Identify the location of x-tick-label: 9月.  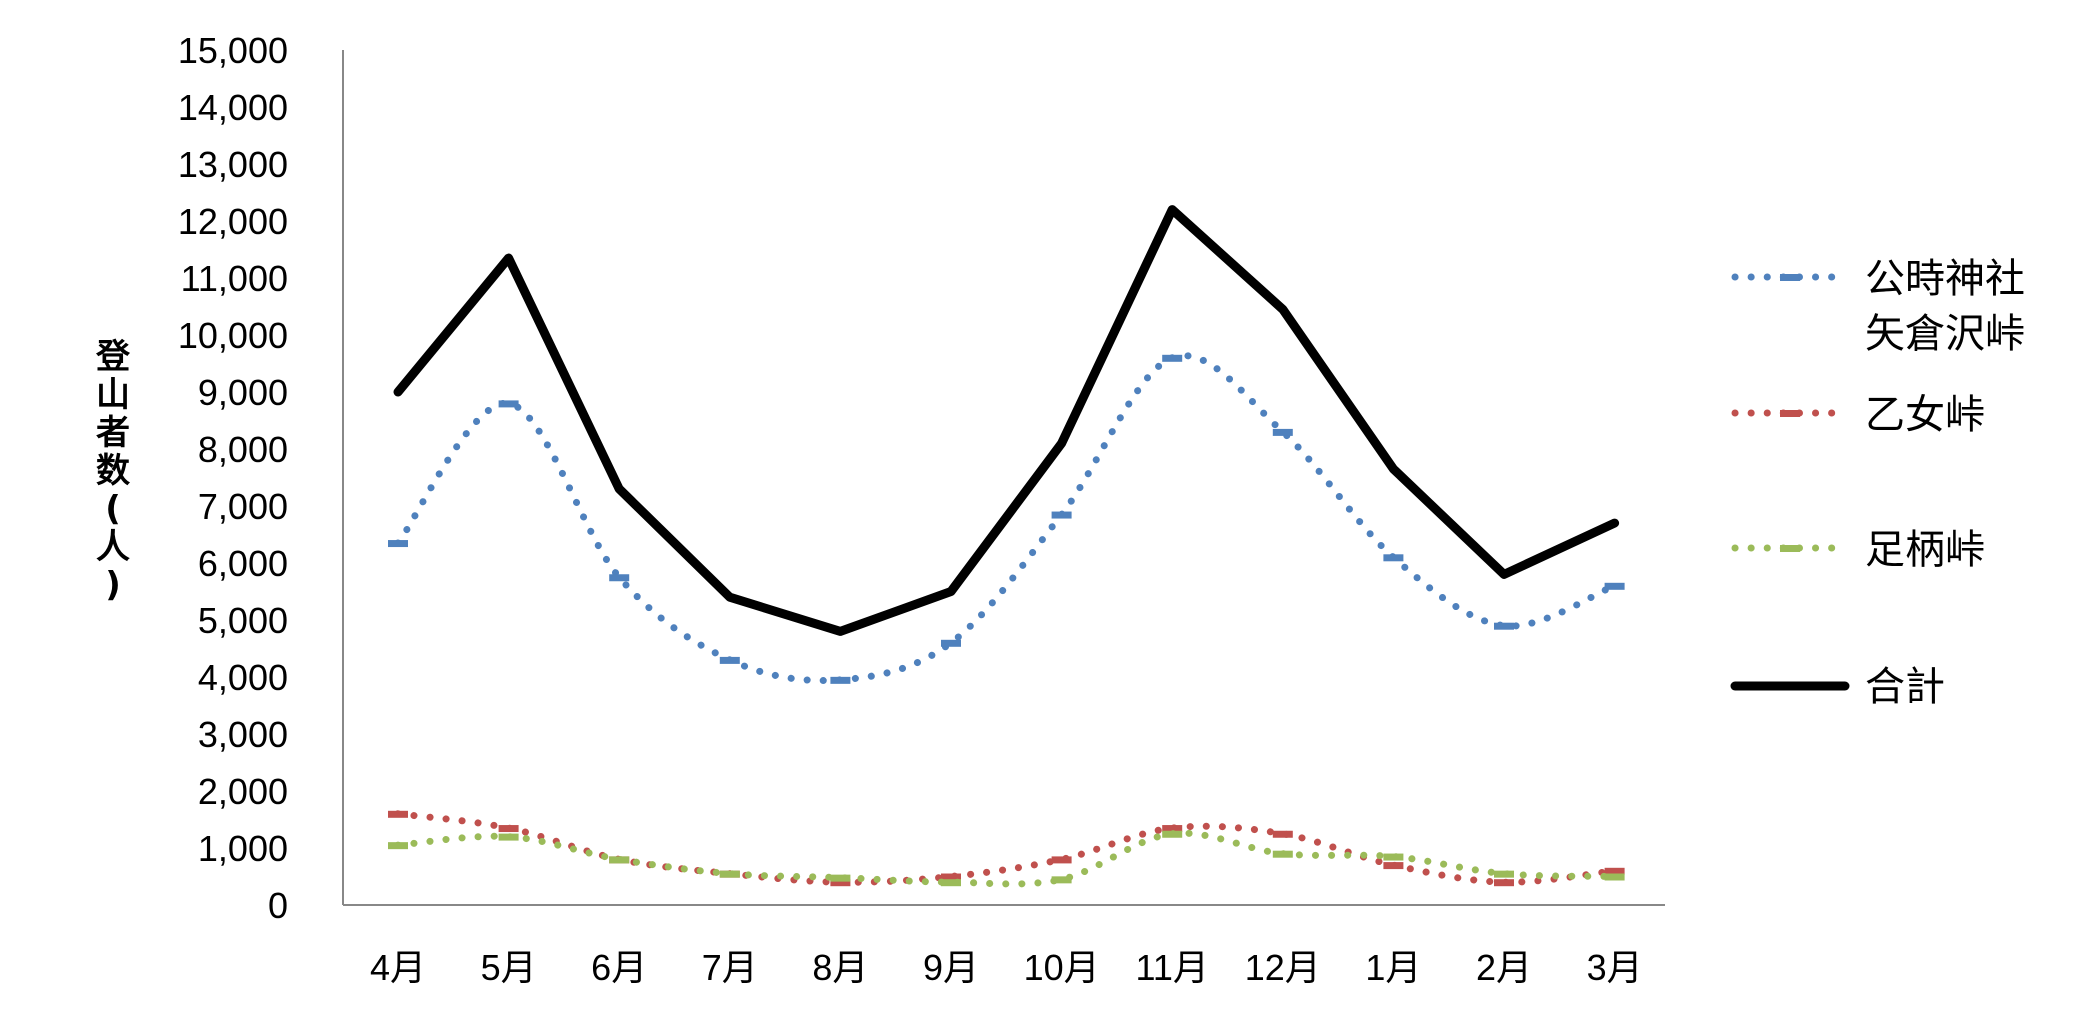
(951, 967).